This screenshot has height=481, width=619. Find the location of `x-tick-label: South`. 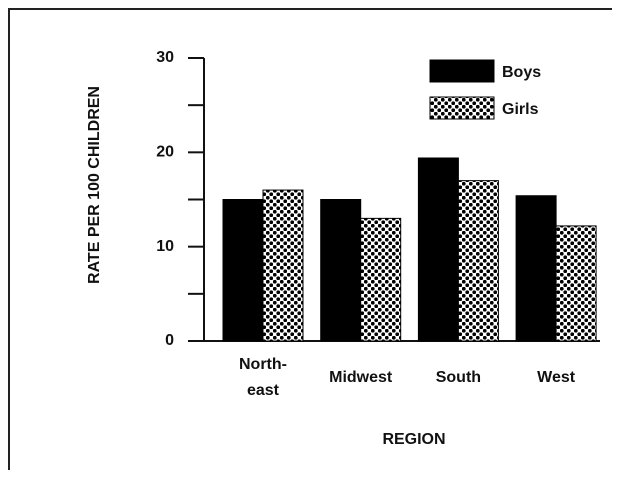

x-tick-label: South is located at coordinates (458, 377).